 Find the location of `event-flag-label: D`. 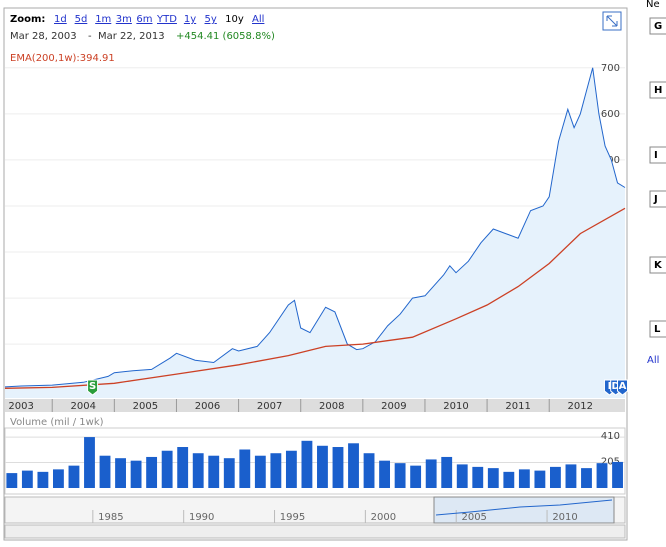

event-flag-label: D is located at coordinates (616, 386).